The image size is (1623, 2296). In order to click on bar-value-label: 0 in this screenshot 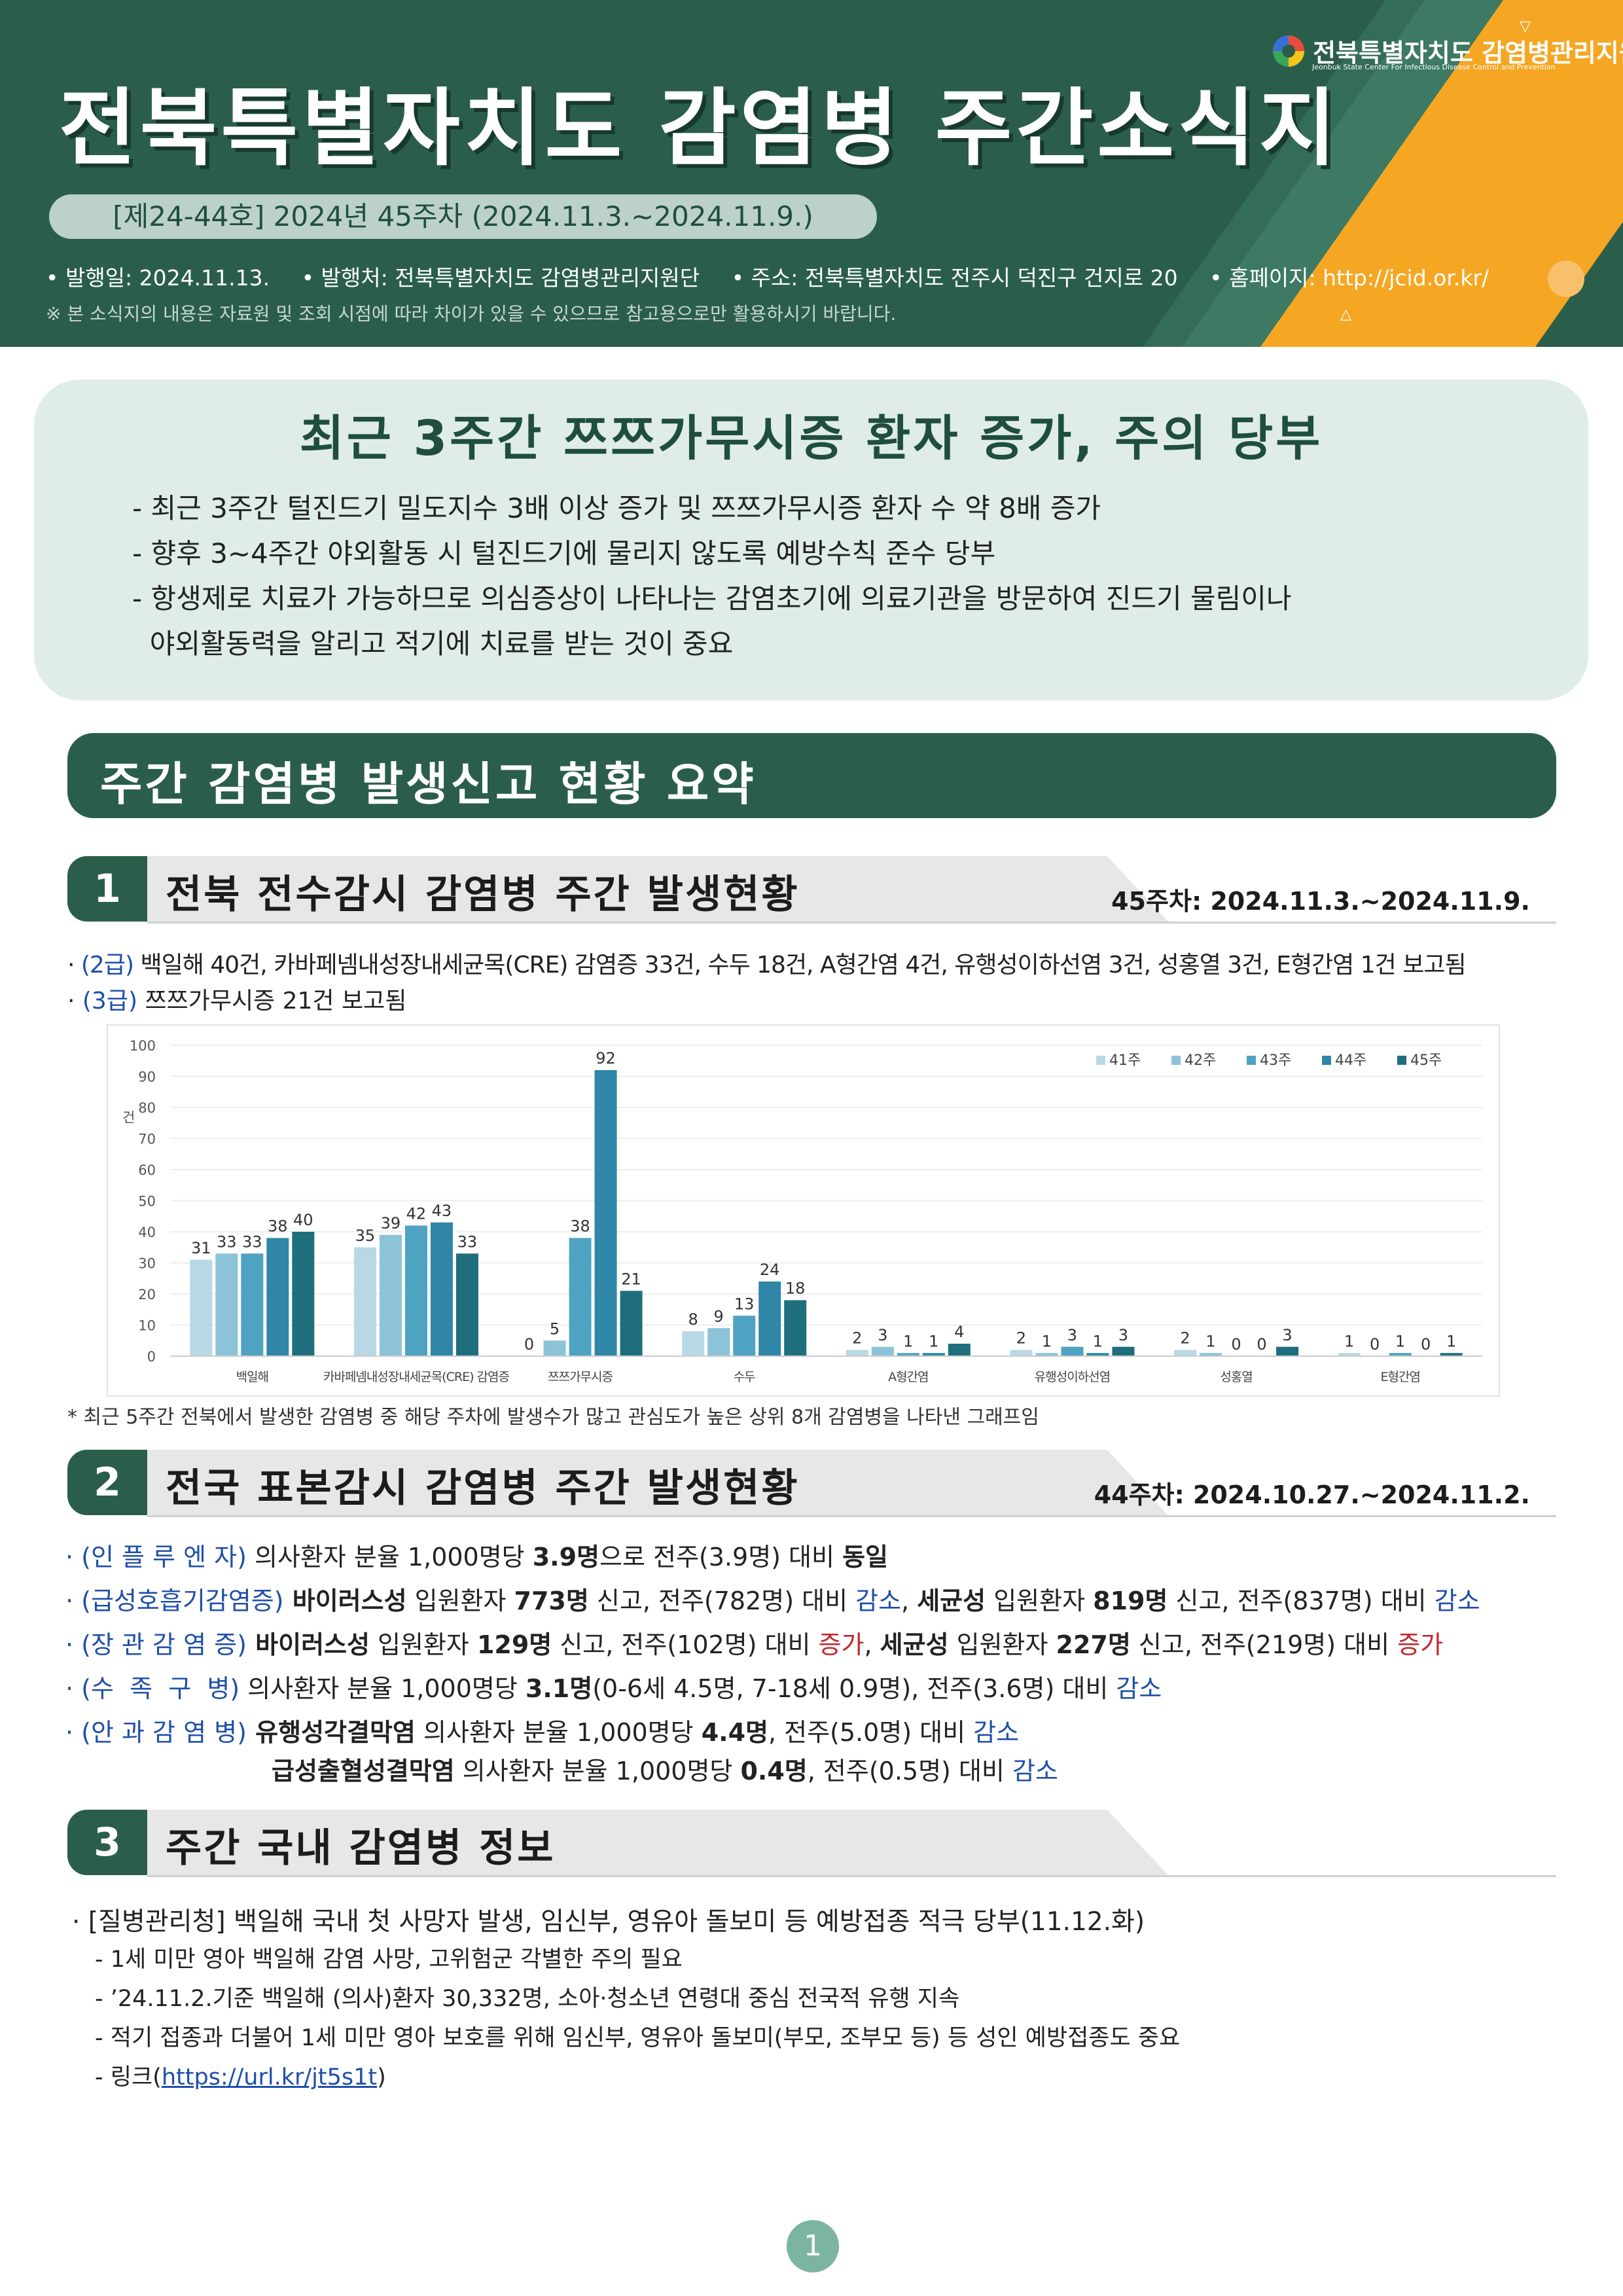, I will do `click(1375, 1344)`.